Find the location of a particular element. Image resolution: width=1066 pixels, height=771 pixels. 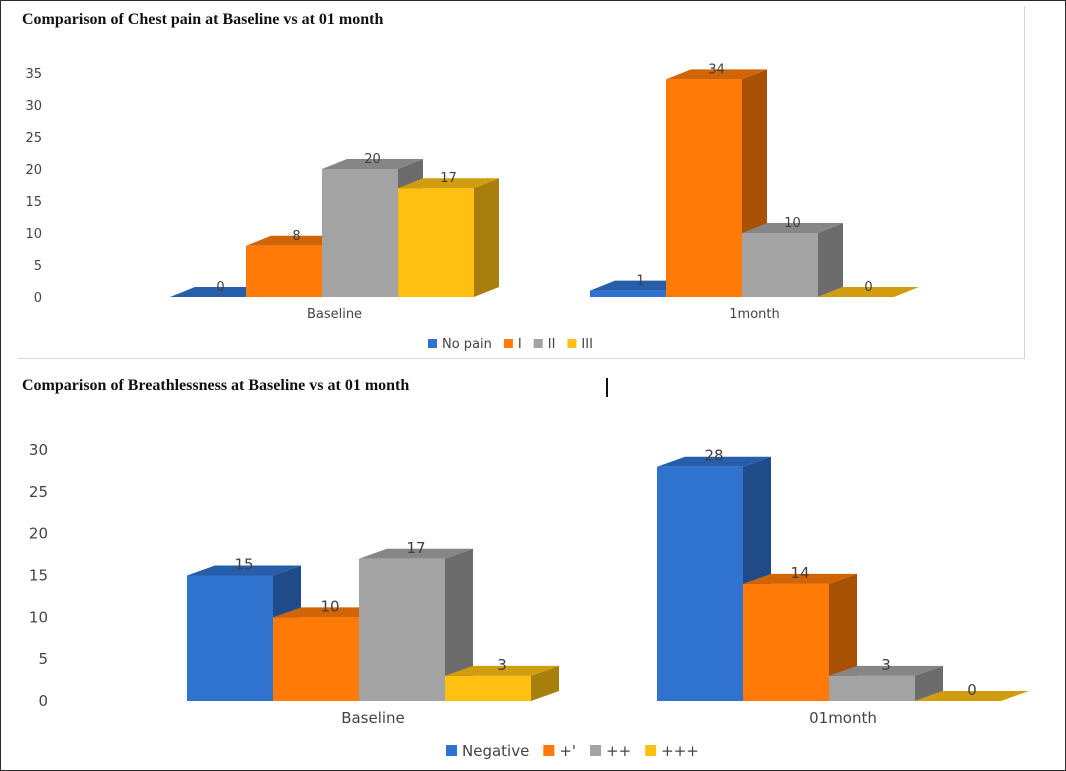

legend-label-i: I is located at coordinates (520, 344).